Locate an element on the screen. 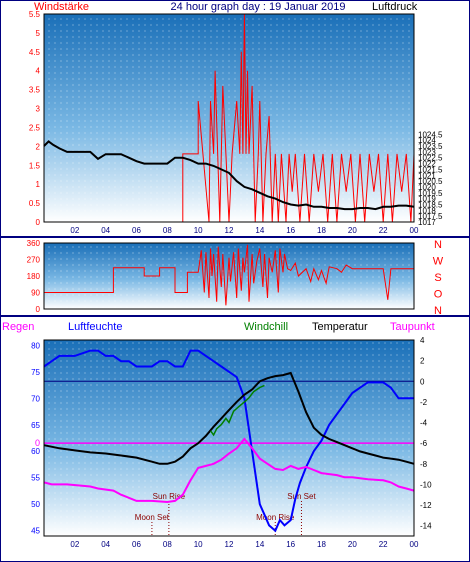  wind-speed-tick-label: 5 is located at coordinates (38, 33).